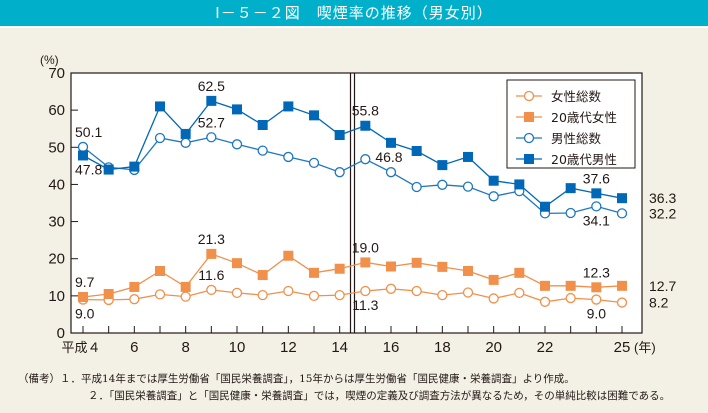 This screenshot has width=708, height=413. I want to click on y-tick-label: 50, so click(56, 147).